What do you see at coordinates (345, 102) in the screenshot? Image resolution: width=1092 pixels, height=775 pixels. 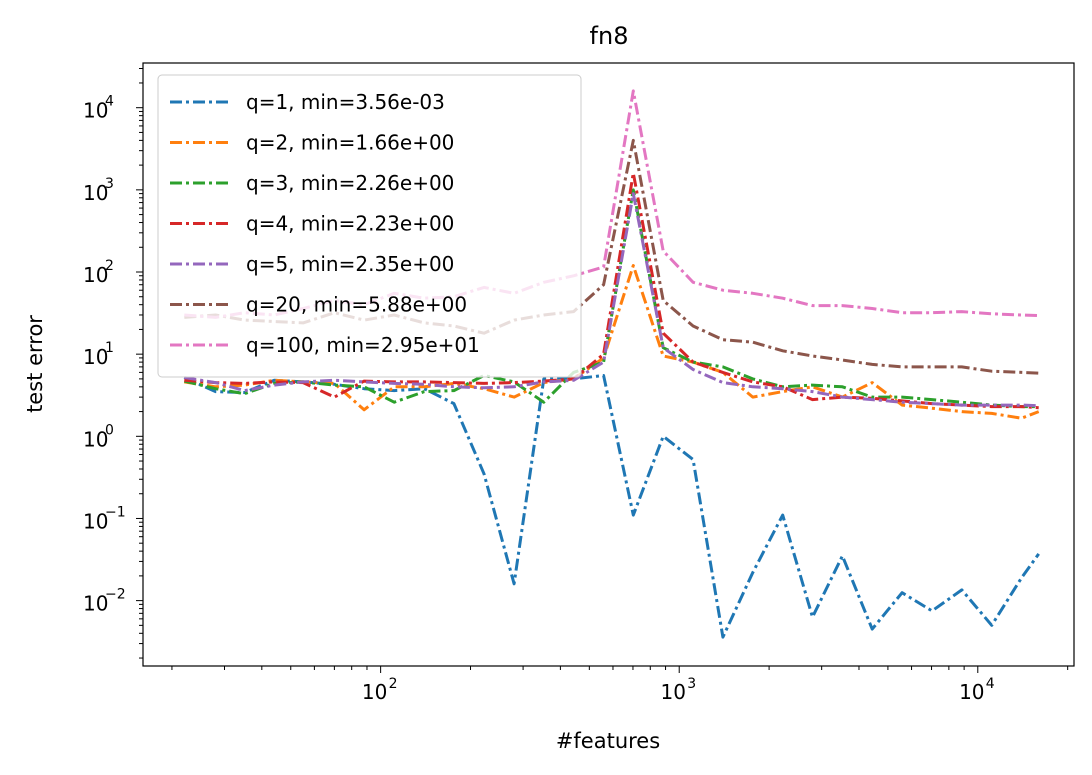 I see `legend-label: q=1, min=3.56e-03` at bounding box center [345, 102].